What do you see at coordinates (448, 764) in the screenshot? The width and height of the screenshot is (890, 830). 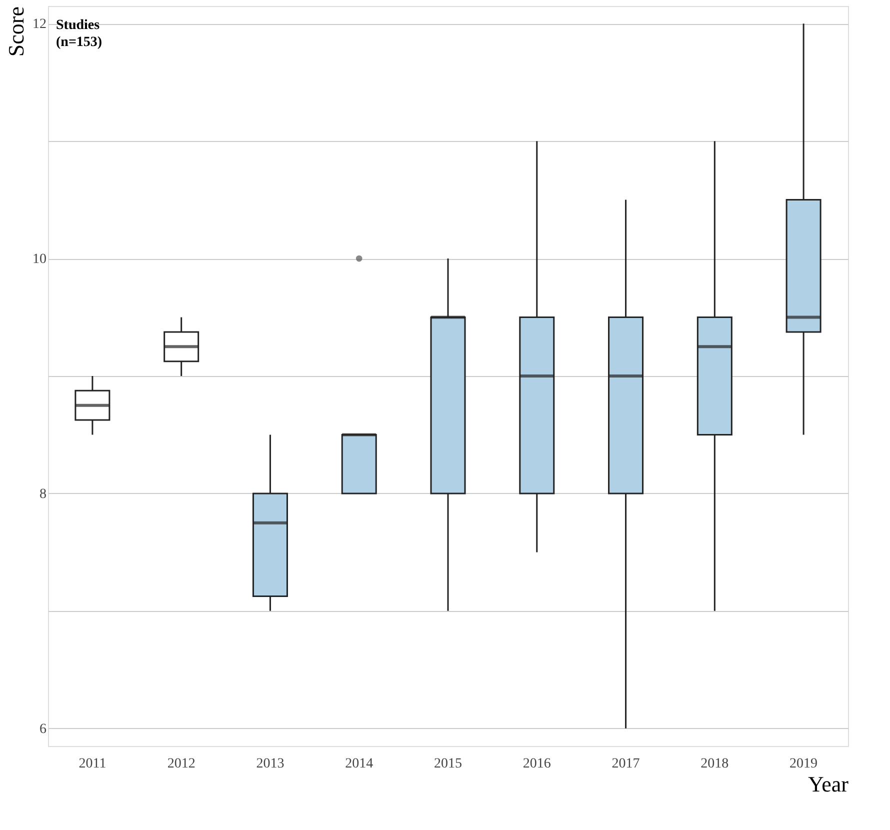 I see `x-tick-label: 2015` at bounding box center [448, 764].